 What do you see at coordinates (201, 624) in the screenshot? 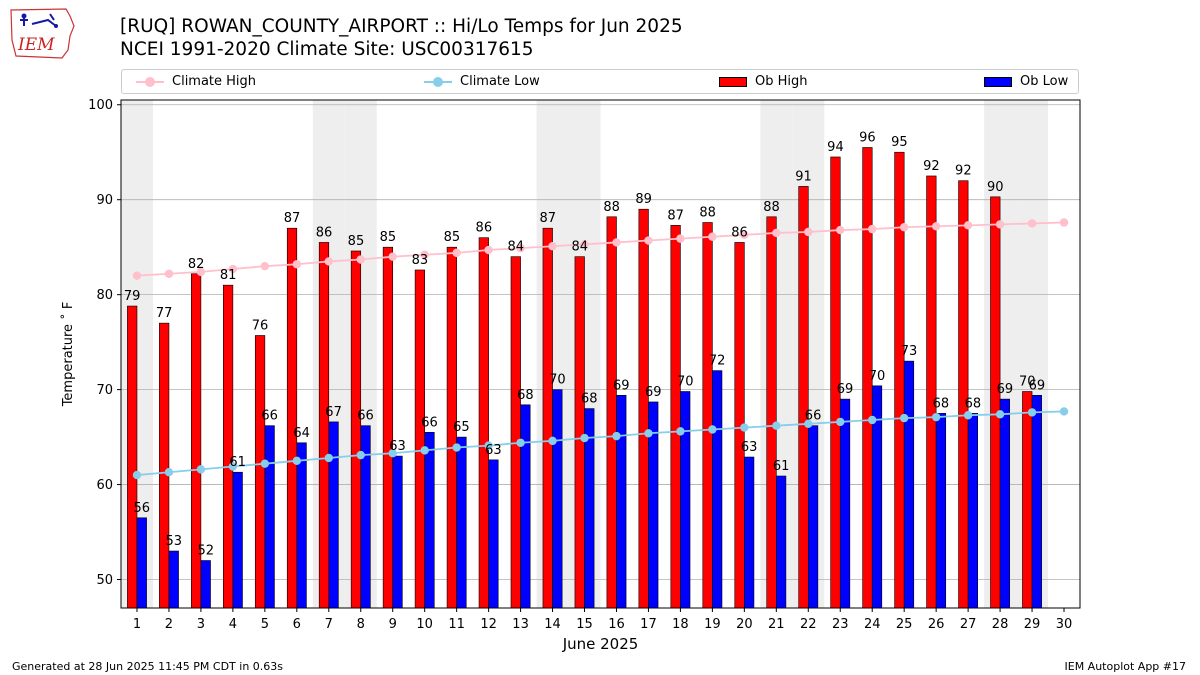
I see `x-tick-label: 3` at bounding box center [201, 624].